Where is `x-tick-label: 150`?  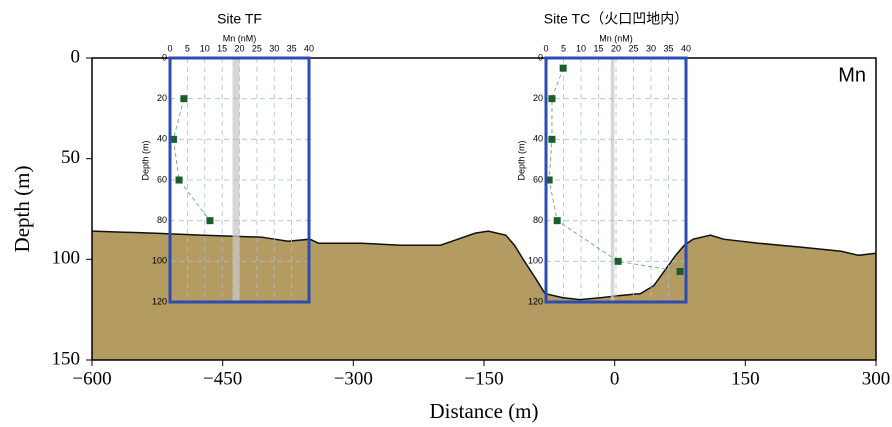 x-tick-label: 150 is located at coordinates (745, 378).